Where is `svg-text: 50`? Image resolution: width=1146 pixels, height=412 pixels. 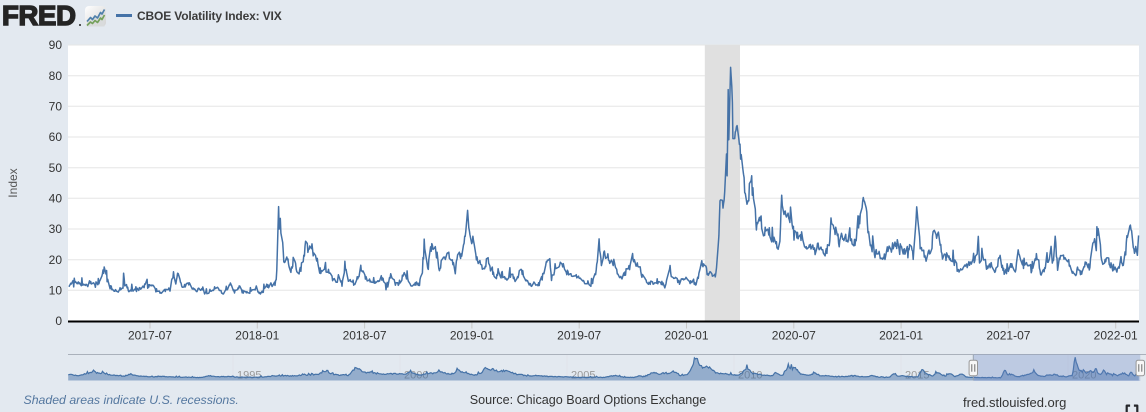
svg-text: 50 is located at coordinates (56, 168).